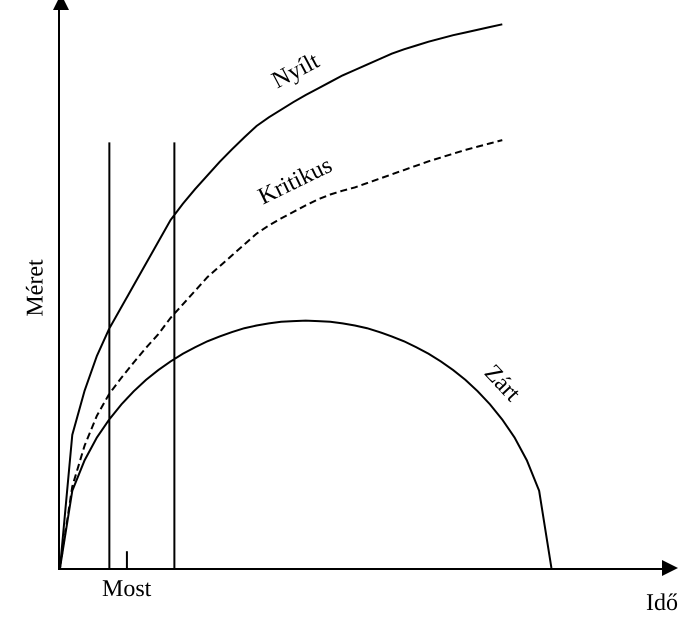 The image size is (682, 625). What do you see at coordinates (35, 288) in the screenshot?
I see `y-axis-title: Méret` at bounding box center [35, 288].